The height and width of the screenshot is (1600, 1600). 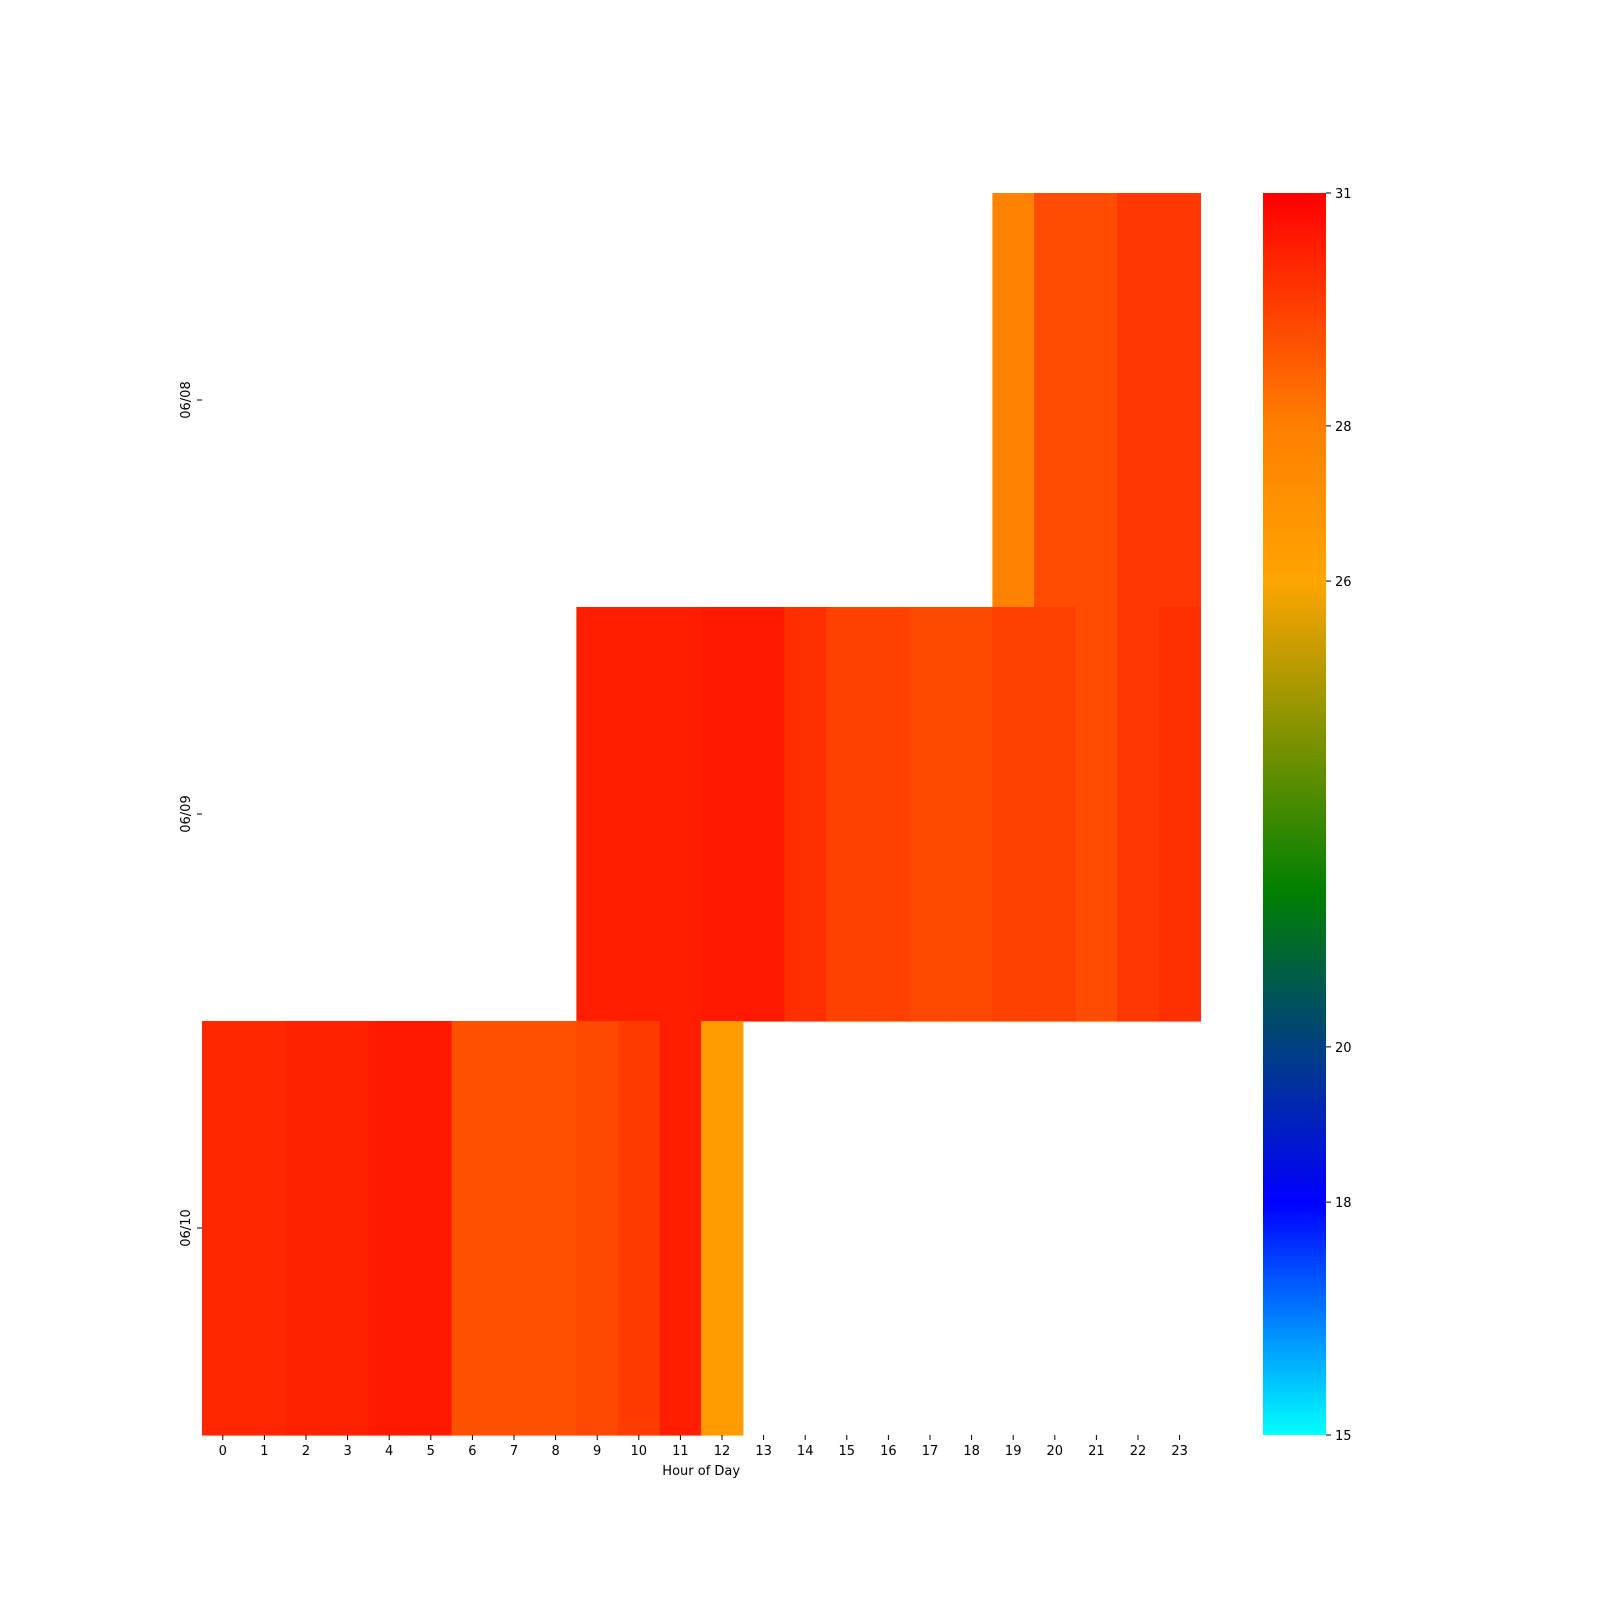 I want to click on colorbar-gradient, so click(x=1294, y=814).